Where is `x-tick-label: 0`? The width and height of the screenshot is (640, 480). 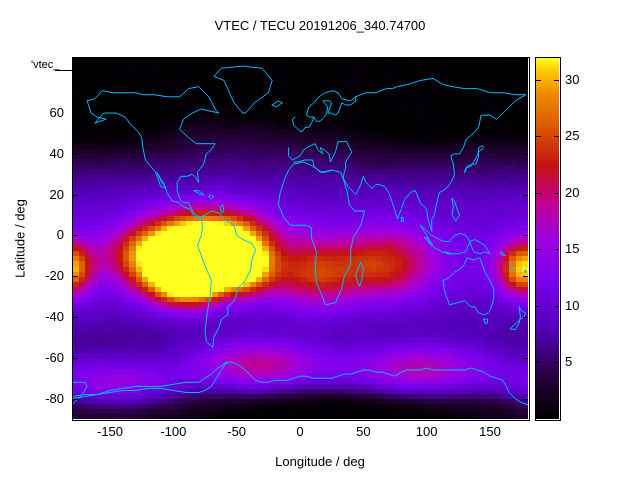
x-tick-label: 0 is located at coordinates (300, 431).